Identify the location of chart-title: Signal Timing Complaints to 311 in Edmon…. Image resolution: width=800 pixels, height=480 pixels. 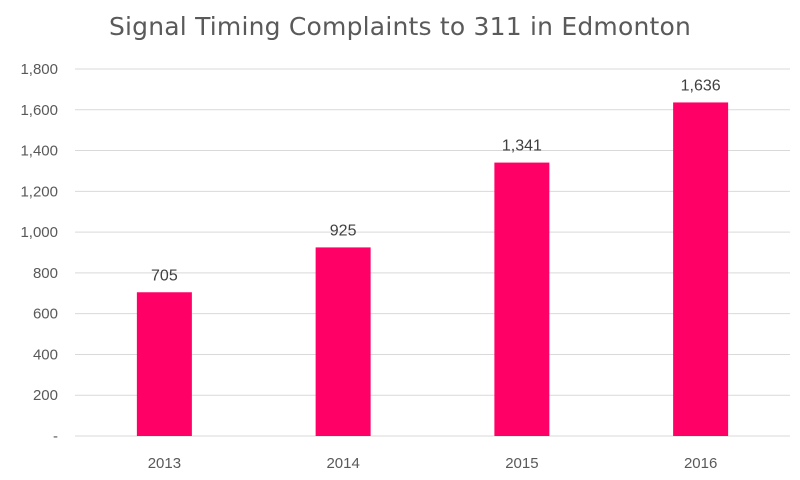
(400, 26).